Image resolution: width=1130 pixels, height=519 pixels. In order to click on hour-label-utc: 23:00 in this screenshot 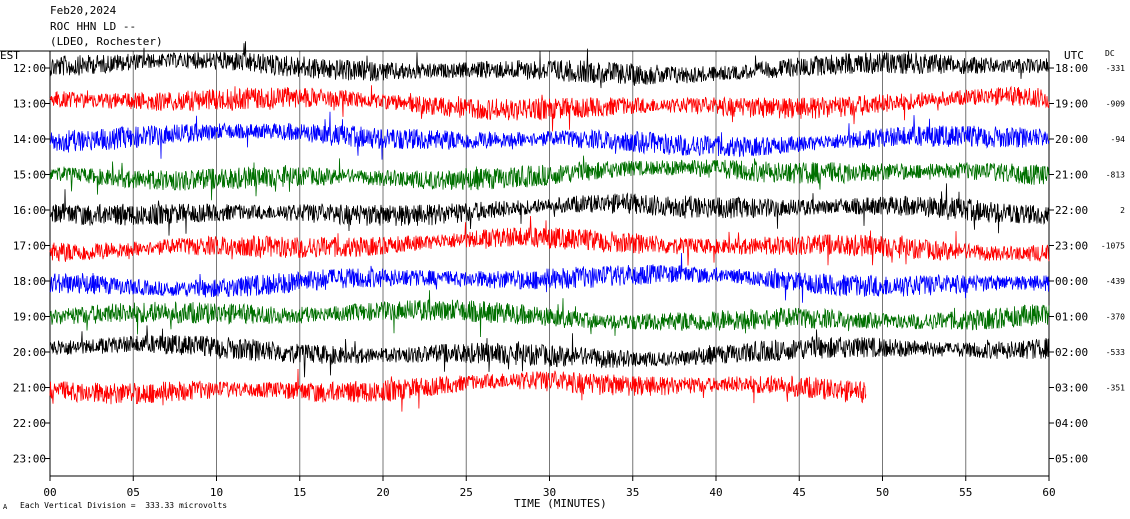, I will do `click(1071, 246)`.